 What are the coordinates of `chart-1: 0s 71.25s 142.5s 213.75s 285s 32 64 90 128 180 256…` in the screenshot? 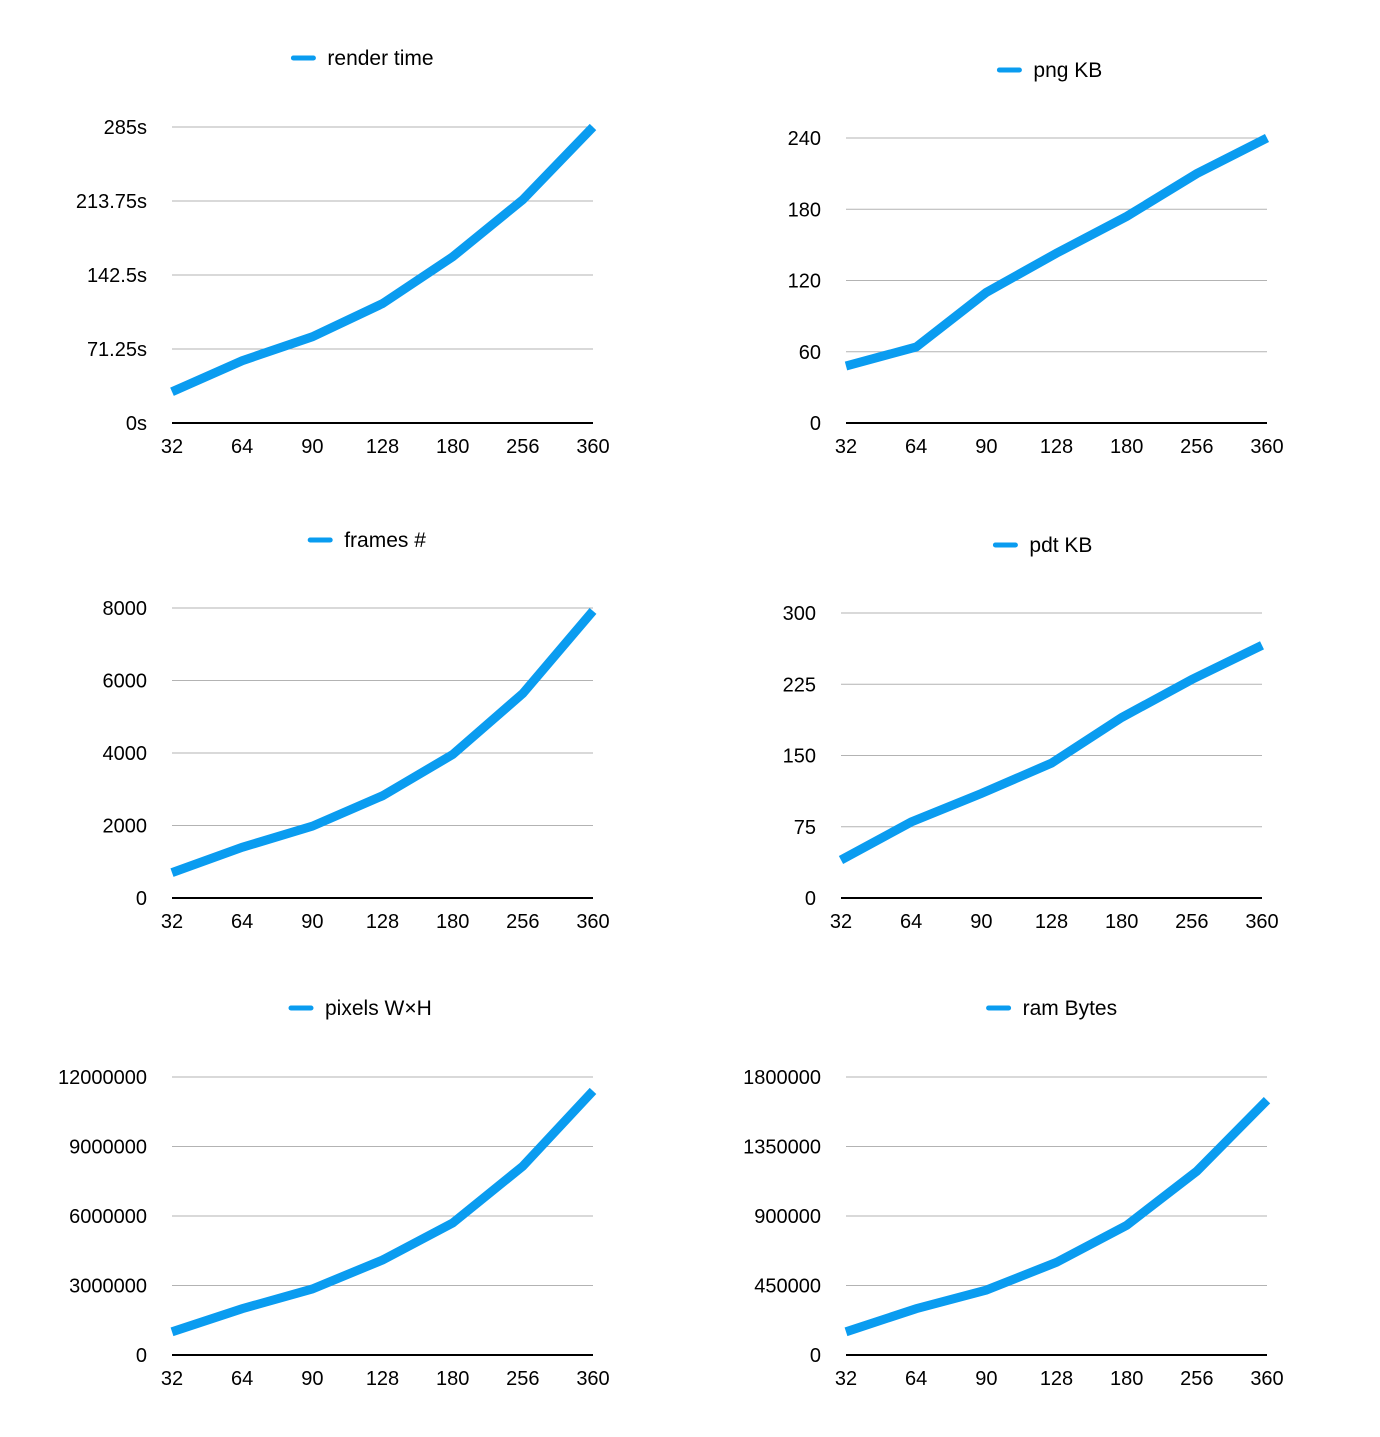 It's located at (343, 252).